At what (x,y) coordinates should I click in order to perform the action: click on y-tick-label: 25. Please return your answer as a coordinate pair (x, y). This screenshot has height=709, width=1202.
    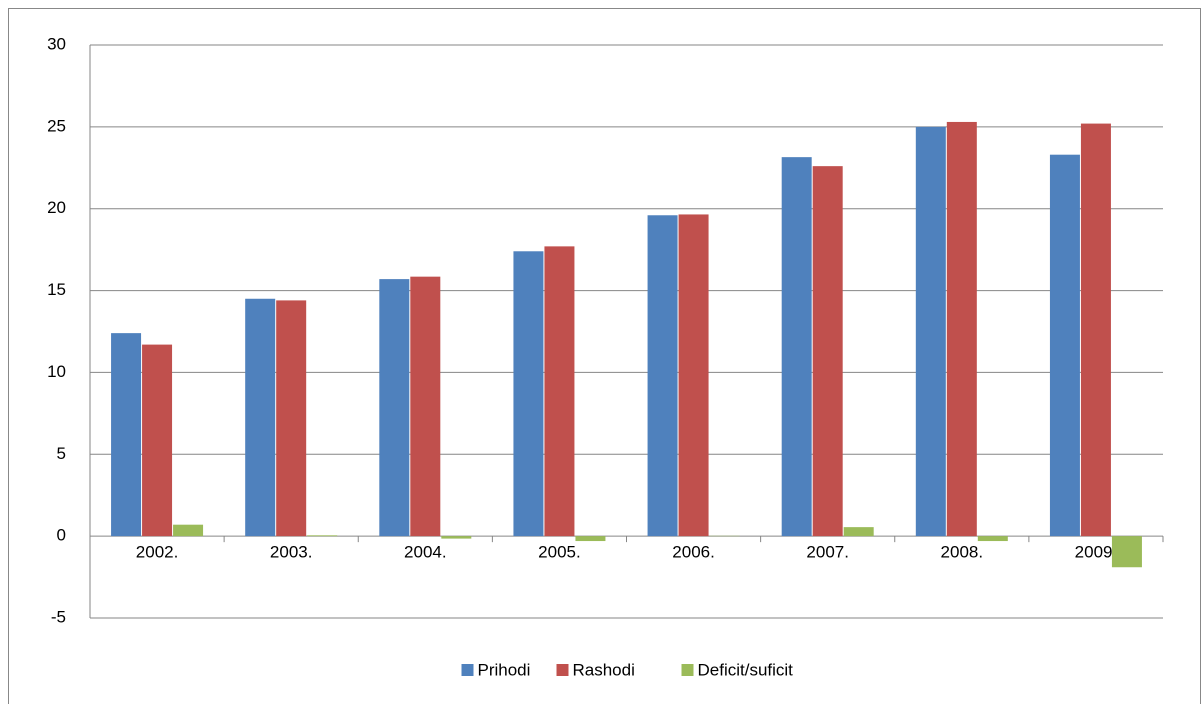
    Looking at the image, I should click on (56, 125).